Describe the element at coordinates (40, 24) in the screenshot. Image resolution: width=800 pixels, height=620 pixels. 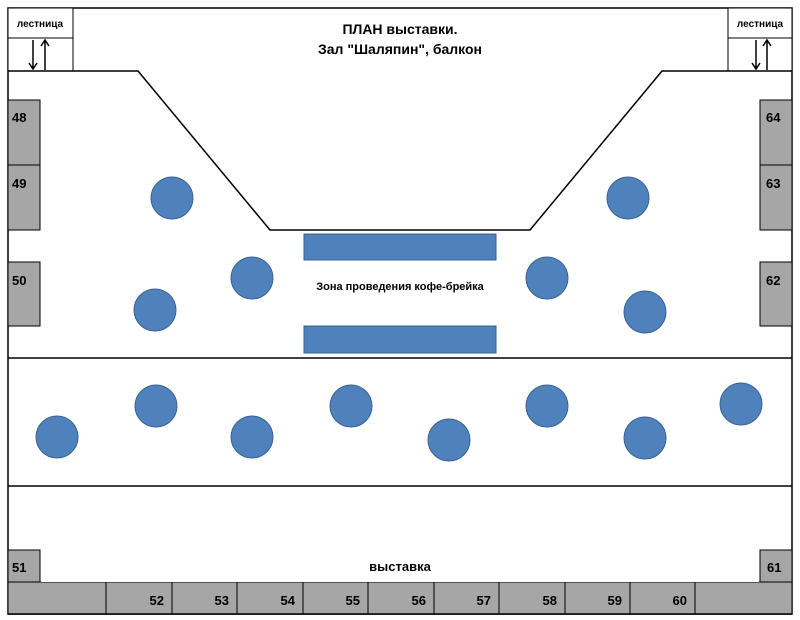
I see `stairs-left-label: лестница` at that location.